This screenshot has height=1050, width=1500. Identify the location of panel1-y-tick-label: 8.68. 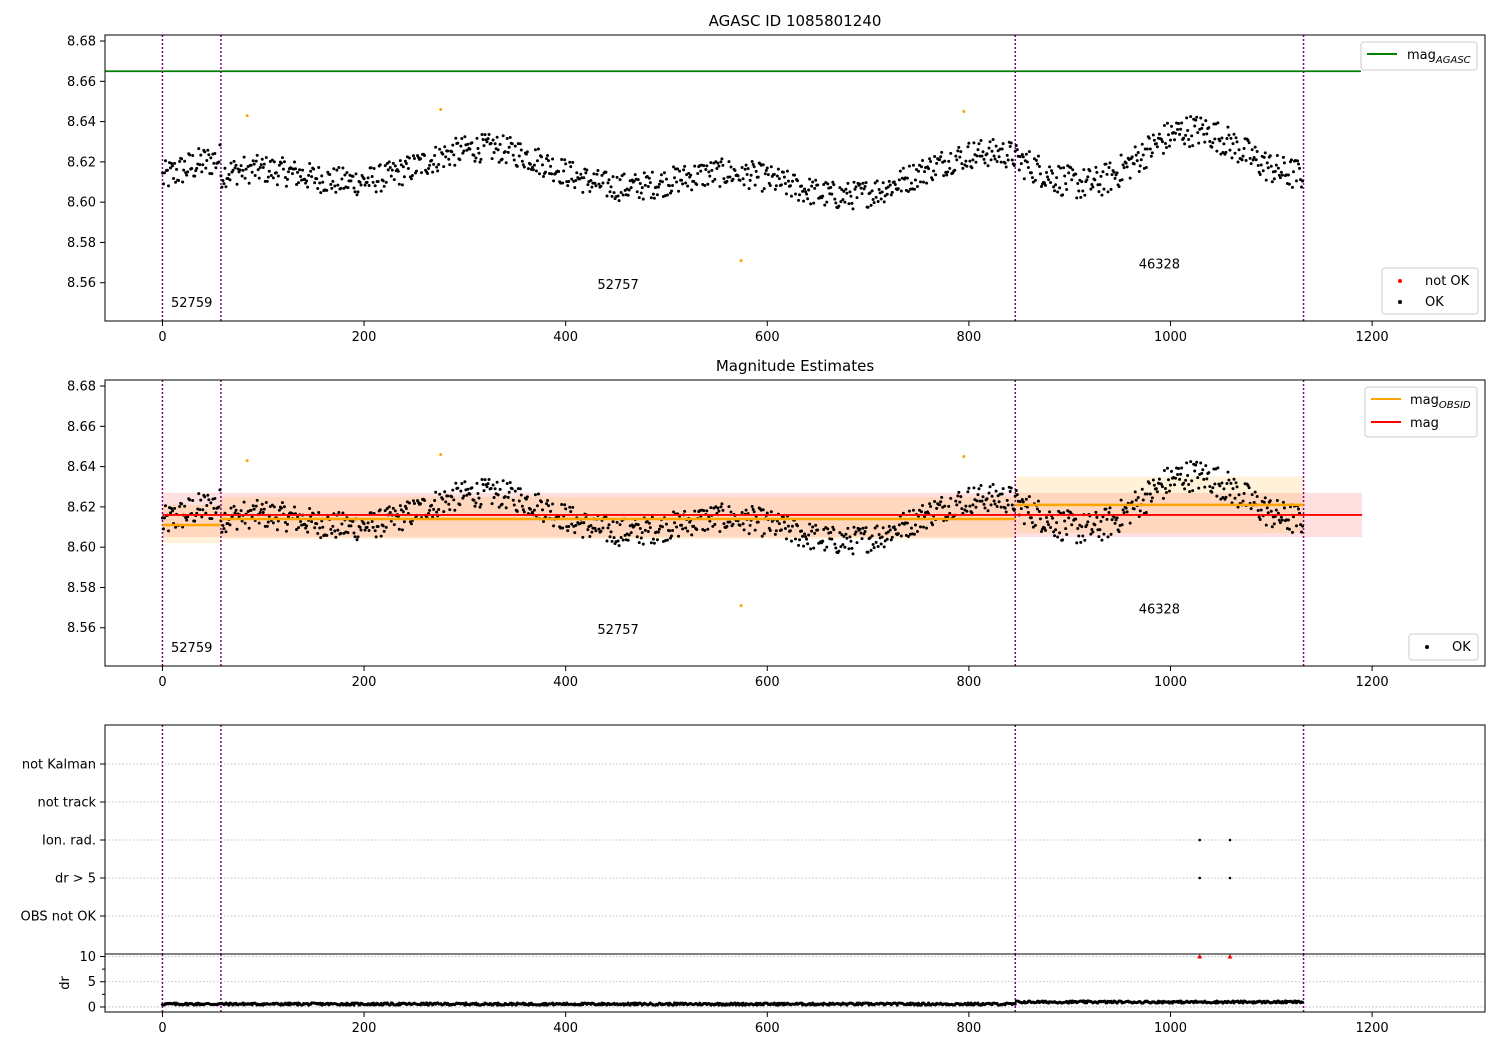
(81, 42).